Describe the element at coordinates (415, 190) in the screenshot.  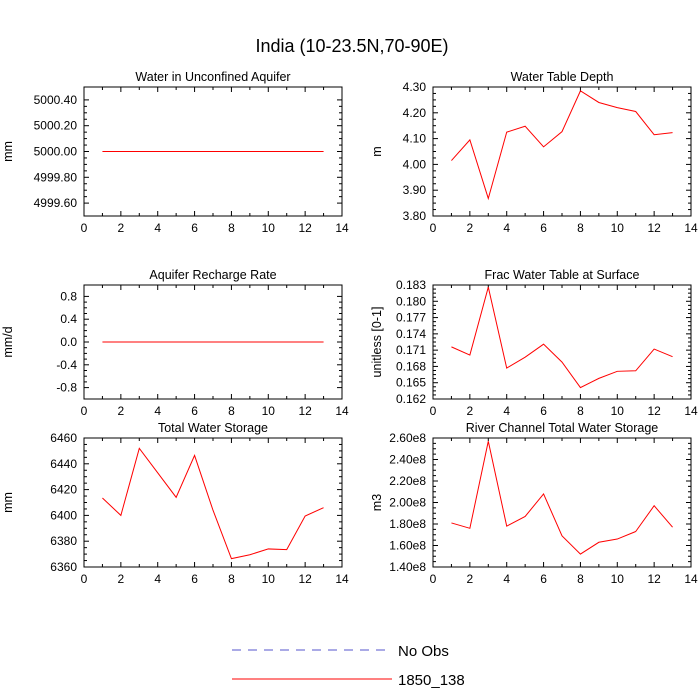
I see `y-tick-label: 3.90` at that location.